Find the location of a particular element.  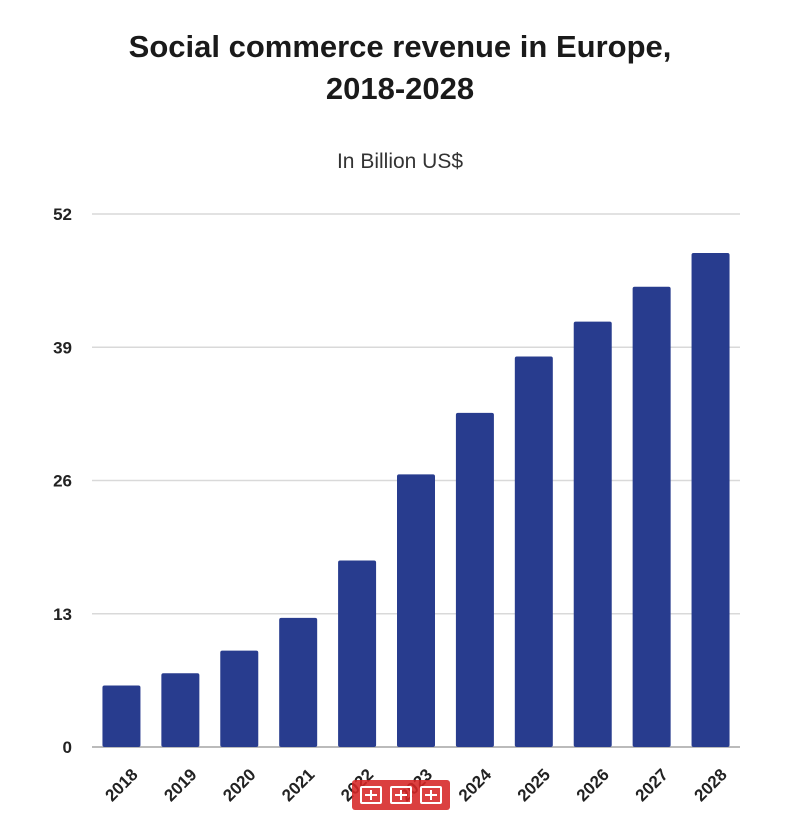

x-tick-label: 2019 is located at coordinates (180, 785).